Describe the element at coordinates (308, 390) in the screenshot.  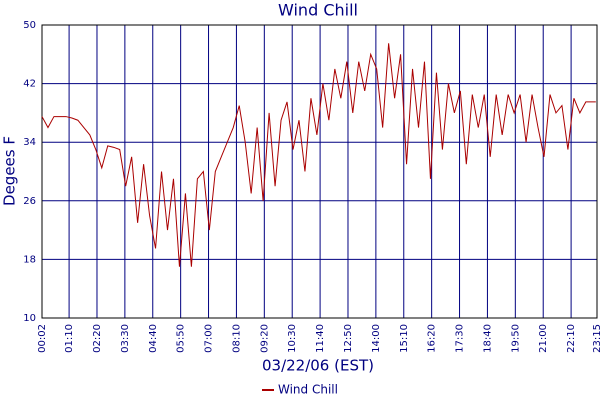
I see `legend-label: Wind Chill` at that location.